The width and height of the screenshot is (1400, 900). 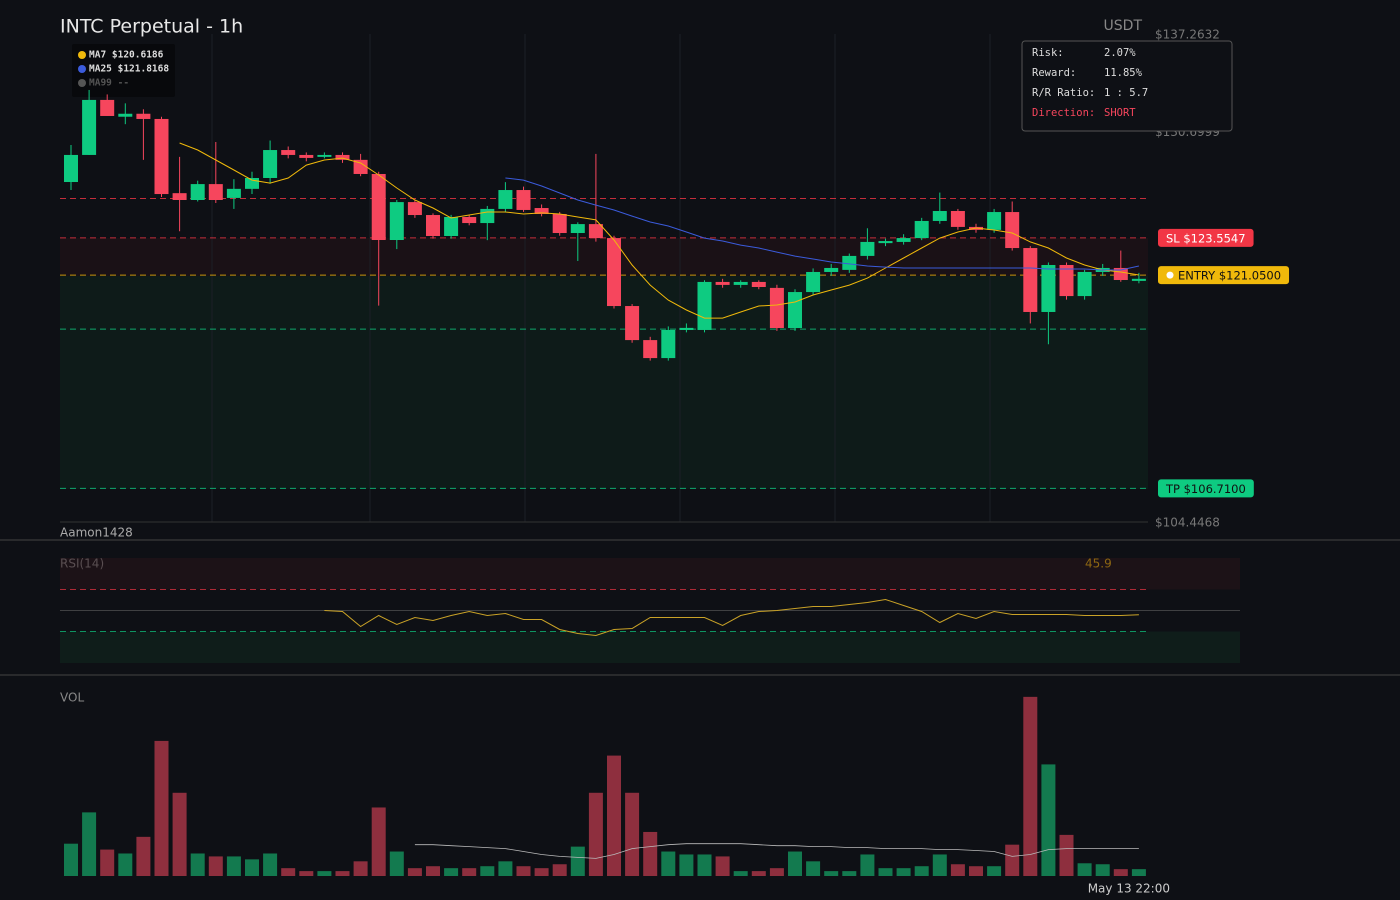 I want to click on risk-value: SHORT, so click(x=1120, y=113).